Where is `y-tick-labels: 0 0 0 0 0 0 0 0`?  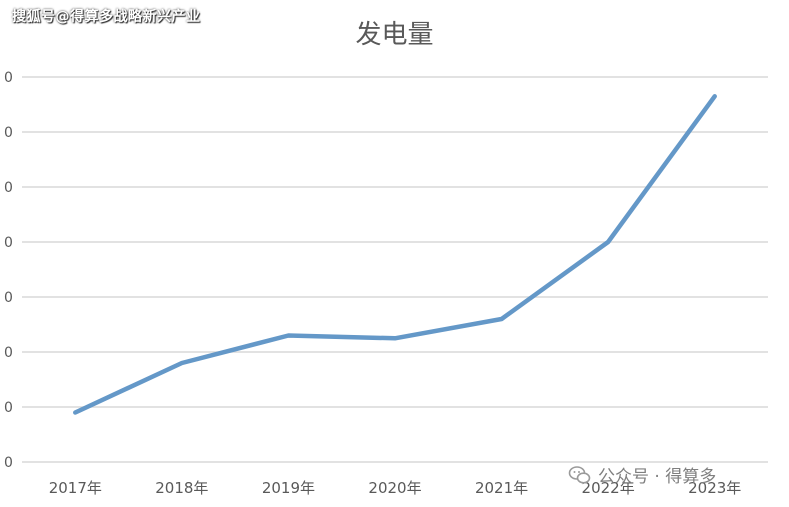
y-tick-labels: 0 0 0 0 0 0 0 0 is located at coordinates (8, 270).